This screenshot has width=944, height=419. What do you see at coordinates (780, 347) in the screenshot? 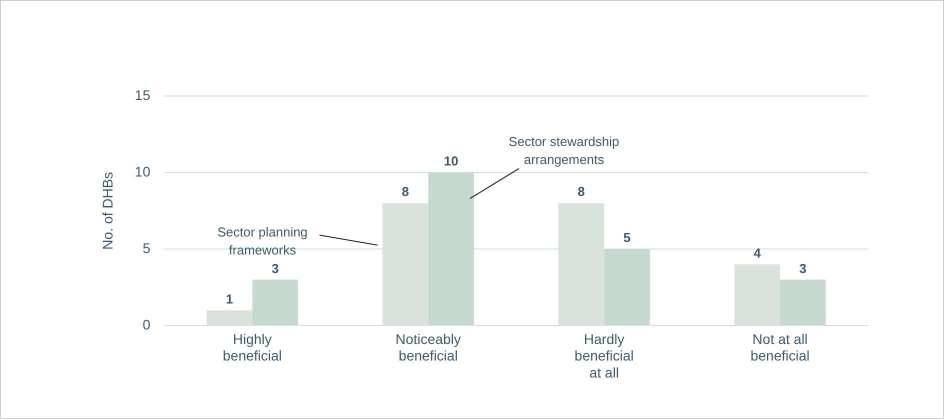
I see `x-tick-label: Not at all beneficial` at bounding box center [780, 347].